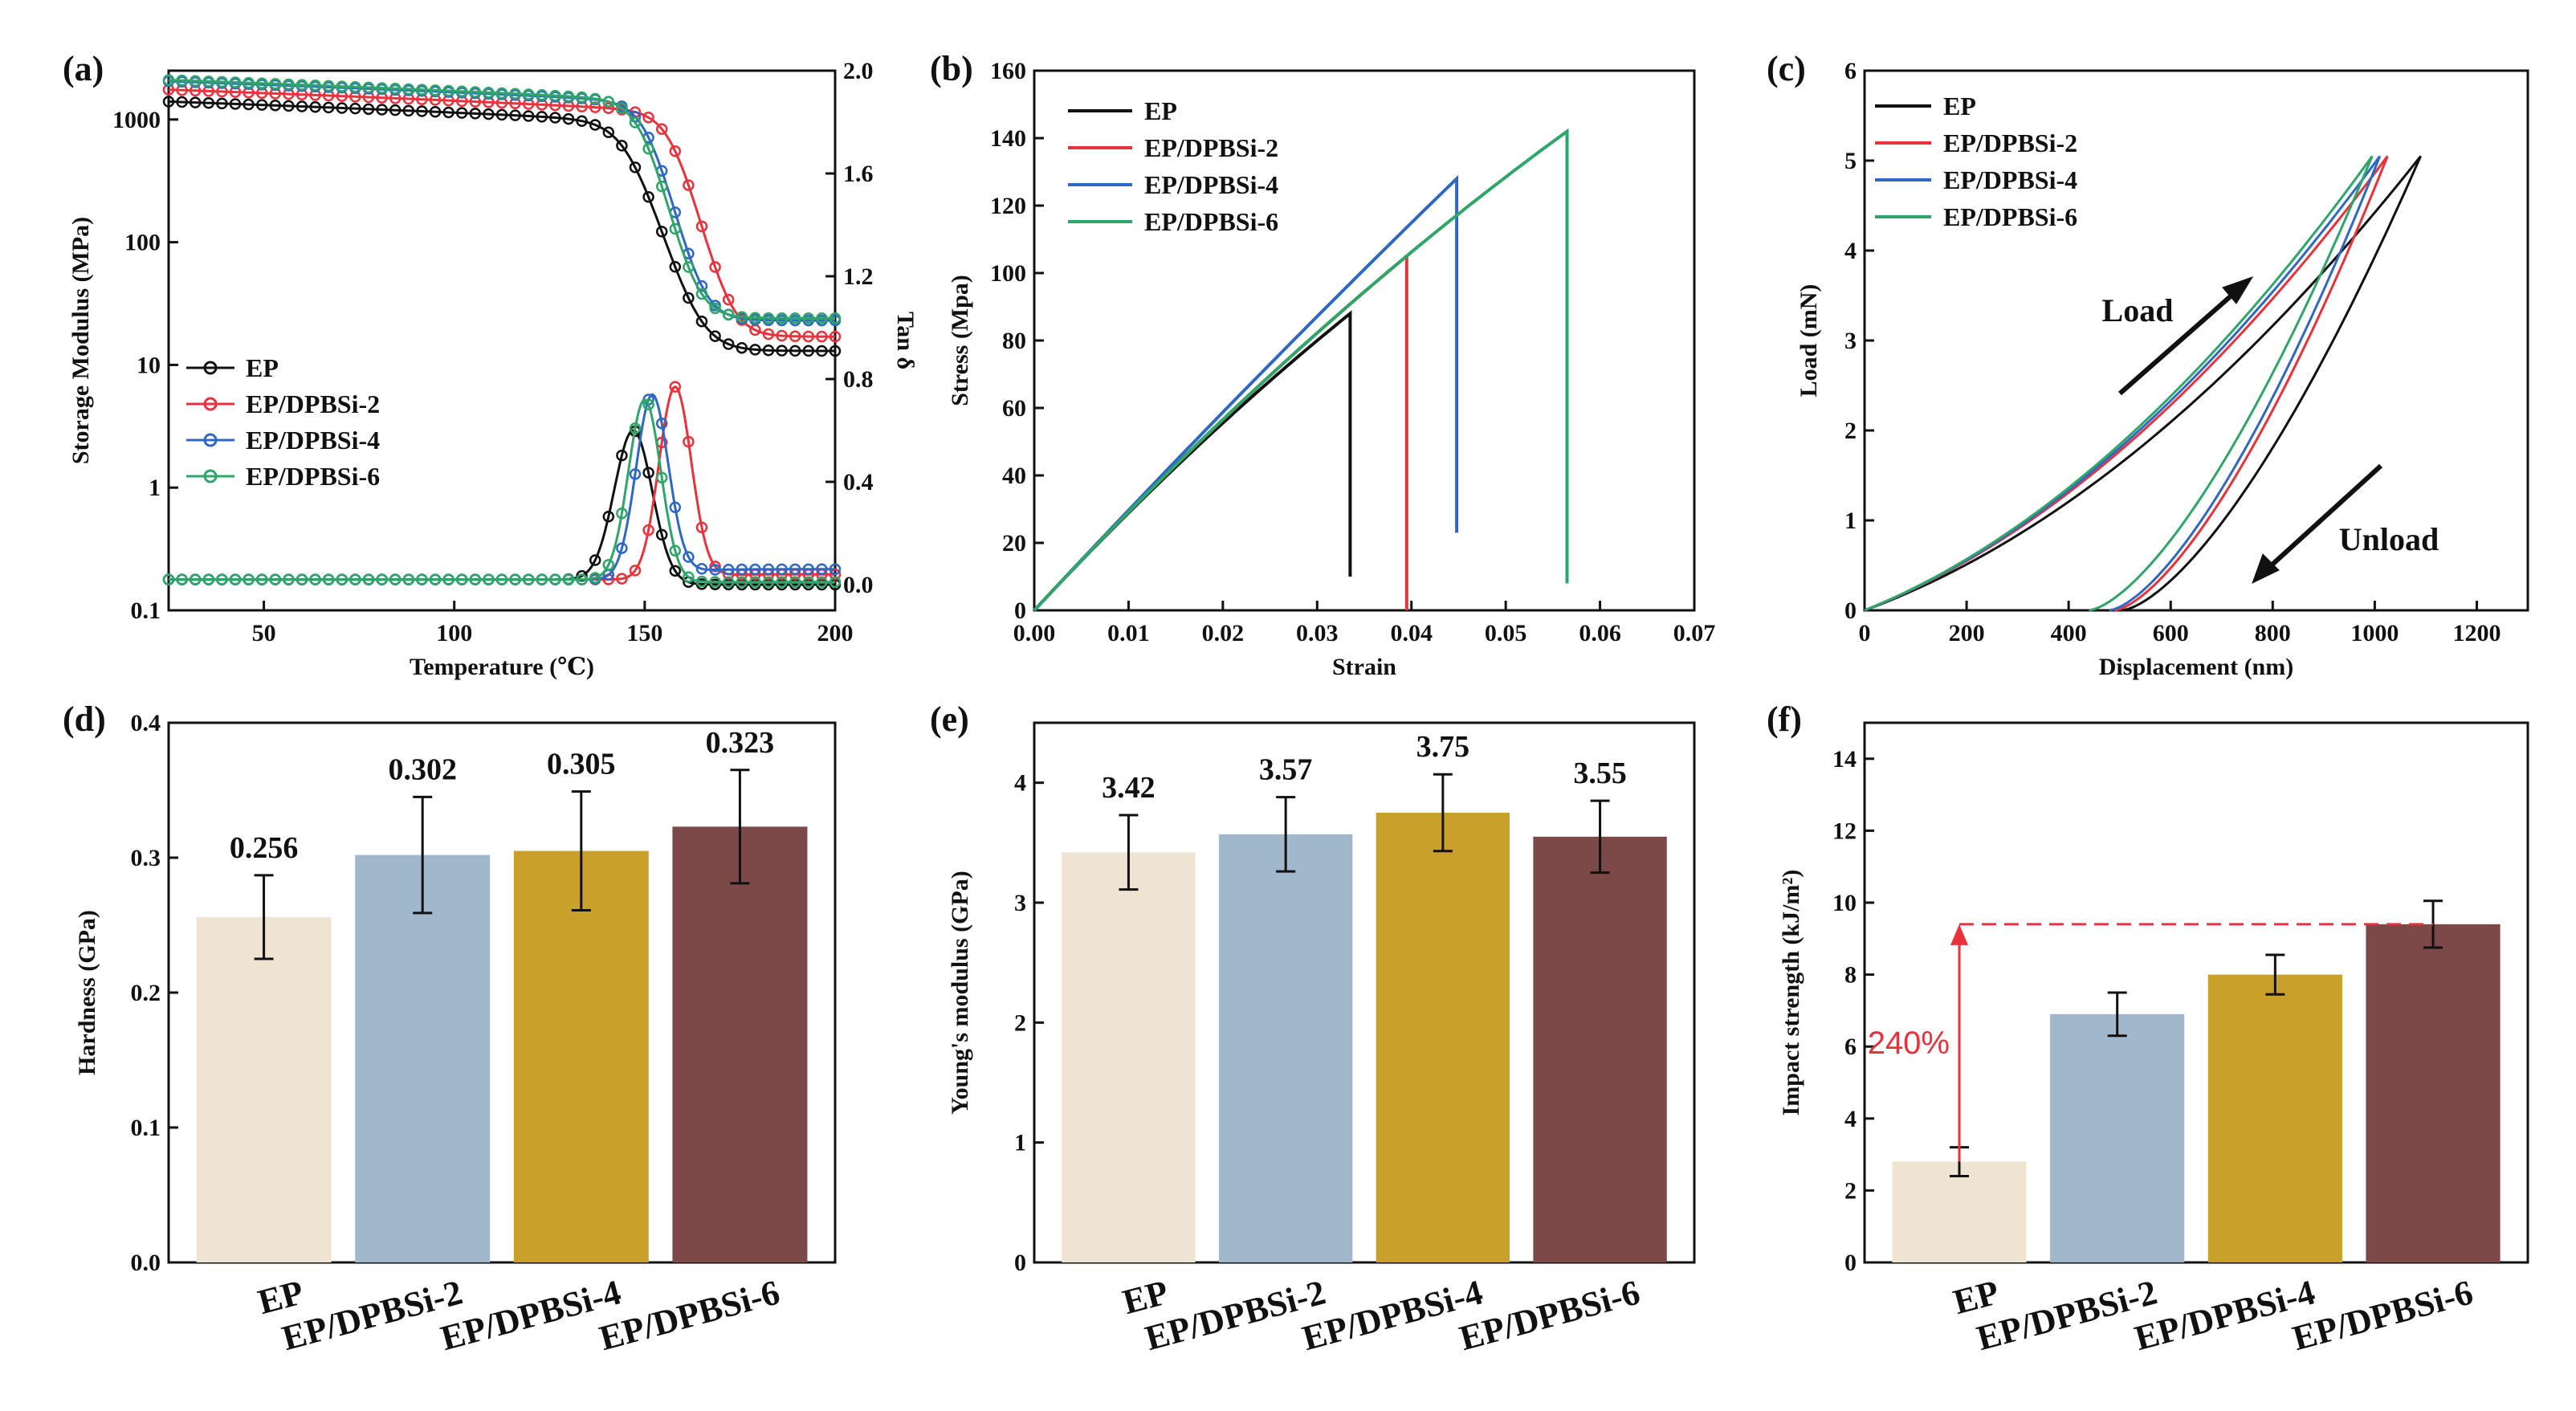 The width and height of the screenshot is (2576, 1411). Describe the element at coordinates (1020, 1023) in the screenshot. I see `panel-e-y-tick-label: 2` at that location.